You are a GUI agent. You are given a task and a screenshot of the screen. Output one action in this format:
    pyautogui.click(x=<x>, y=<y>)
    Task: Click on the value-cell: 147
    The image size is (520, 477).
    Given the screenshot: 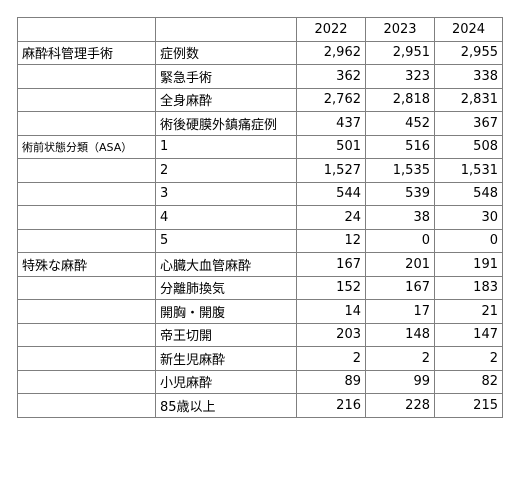 What is the action you would take?
    pyautogui.click(x=468, y=334)
    